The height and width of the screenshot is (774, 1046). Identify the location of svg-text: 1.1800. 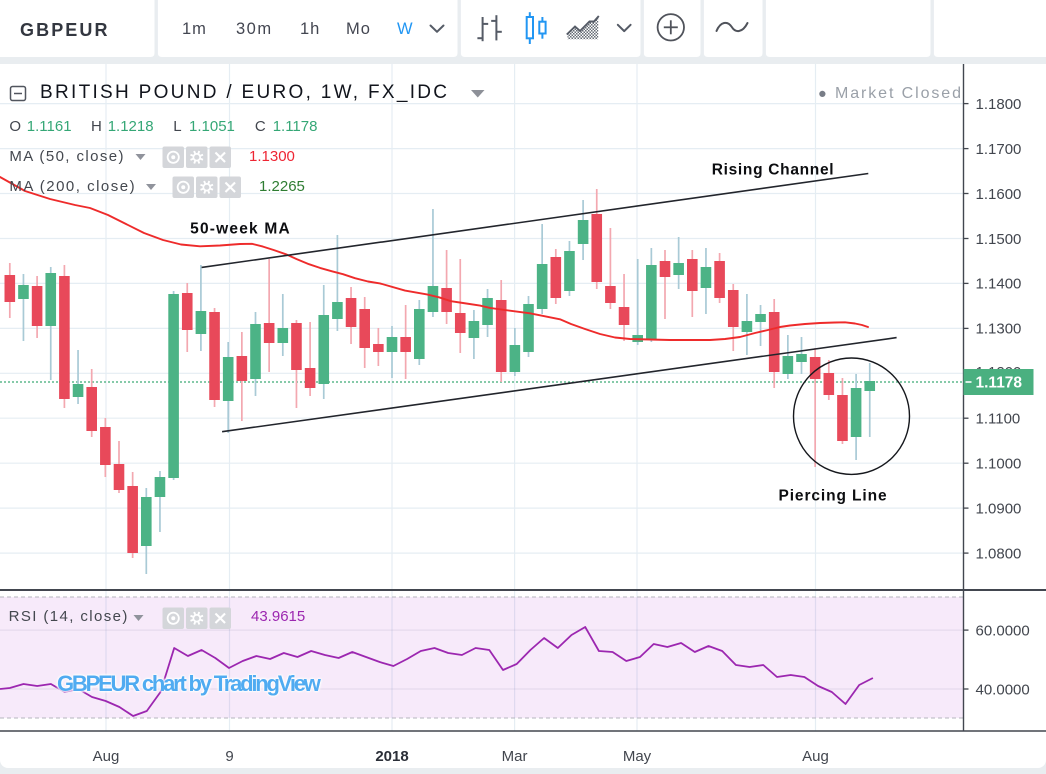
(999, 104).